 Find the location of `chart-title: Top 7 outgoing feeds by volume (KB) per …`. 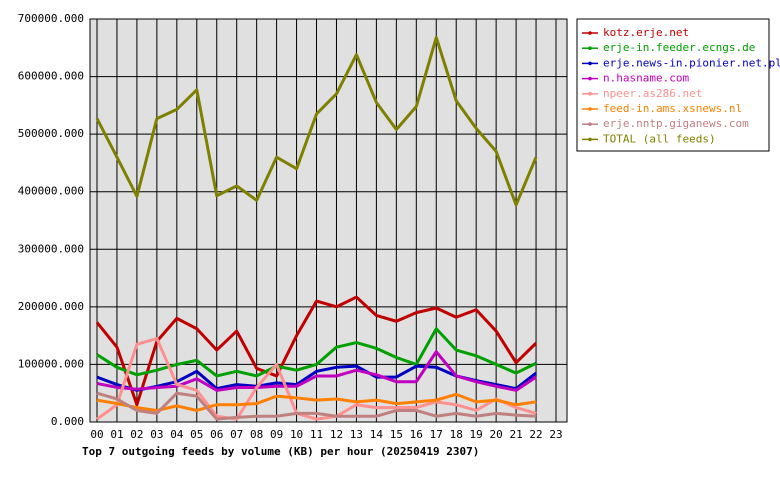

chart-title: Top 7 outgoing feeds by volume (KB) per … is located at coordinates (280, 451).